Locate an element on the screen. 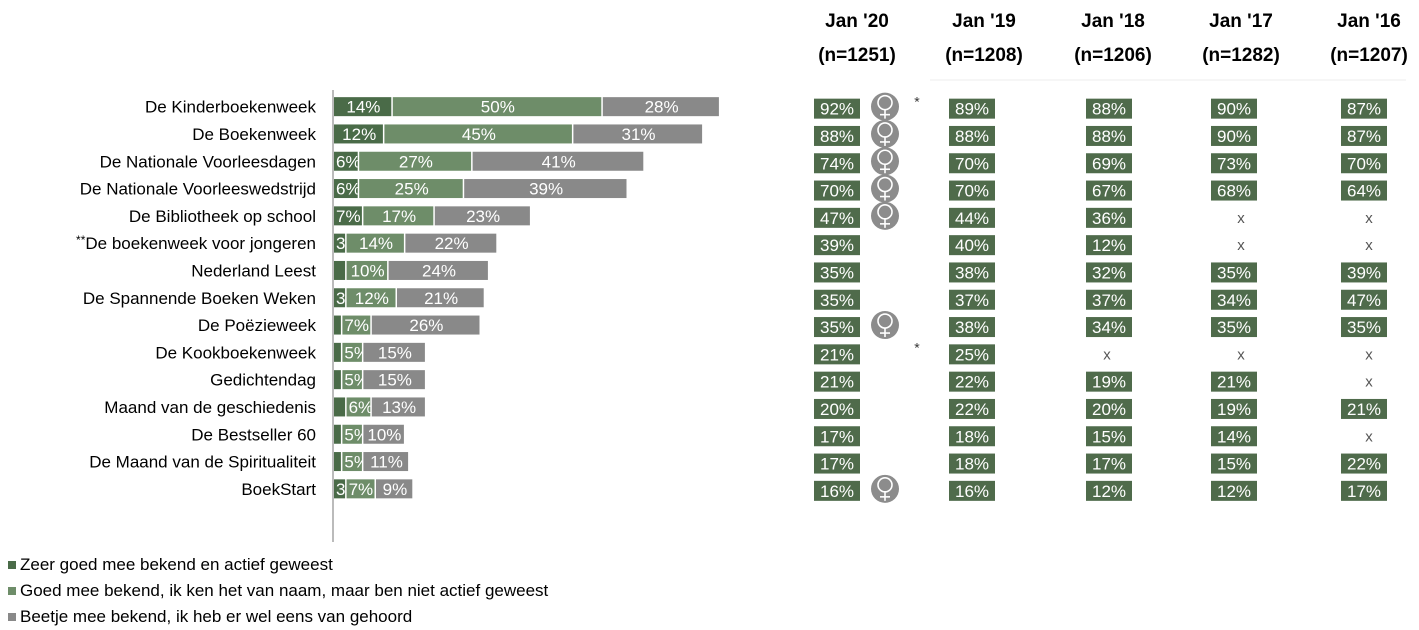  value-cell-label: 74% is located at coordinates (837, 163).